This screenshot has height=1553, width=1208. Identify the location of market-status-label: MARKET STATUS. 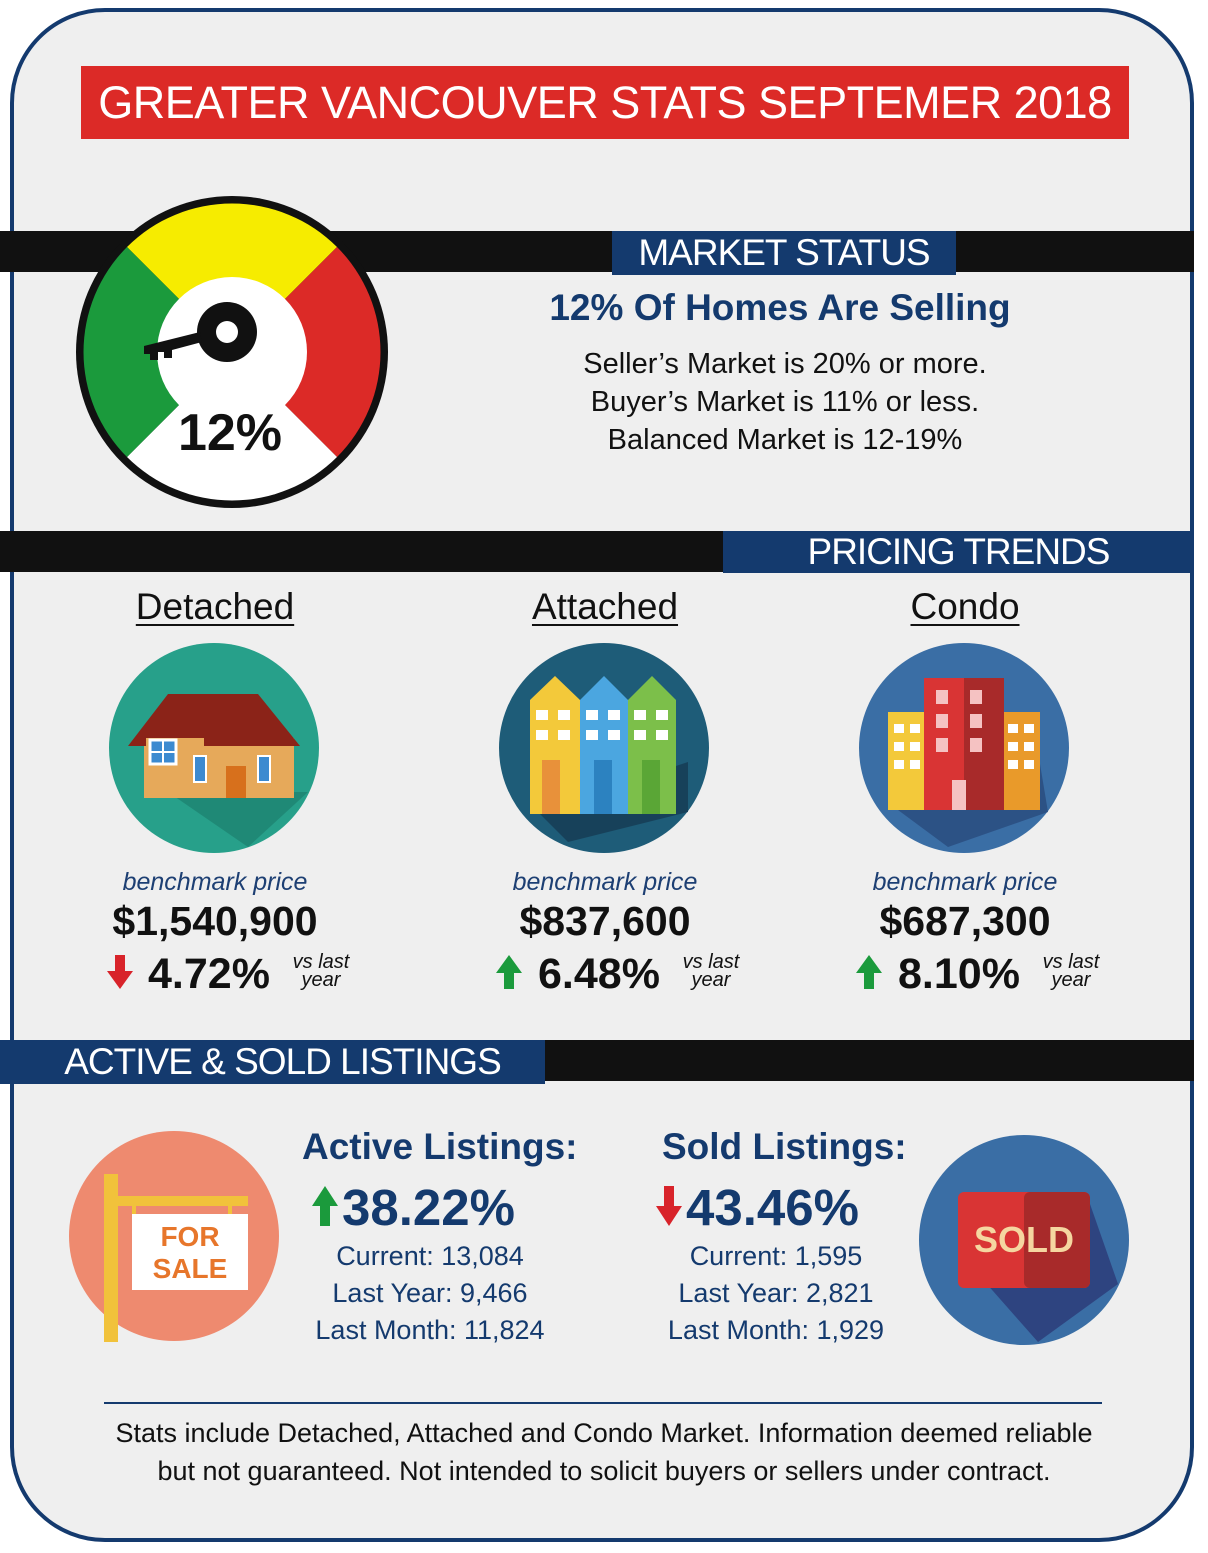
(784, 253).